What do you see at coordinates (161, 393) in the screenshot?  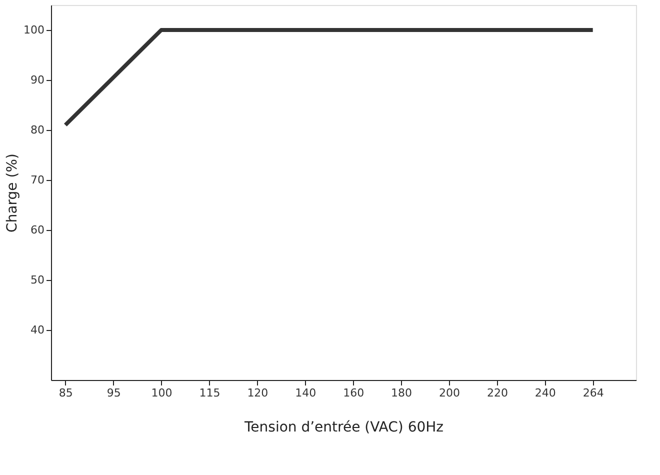 I see `x-tick-label: 100` at bounding box center [161, 393].